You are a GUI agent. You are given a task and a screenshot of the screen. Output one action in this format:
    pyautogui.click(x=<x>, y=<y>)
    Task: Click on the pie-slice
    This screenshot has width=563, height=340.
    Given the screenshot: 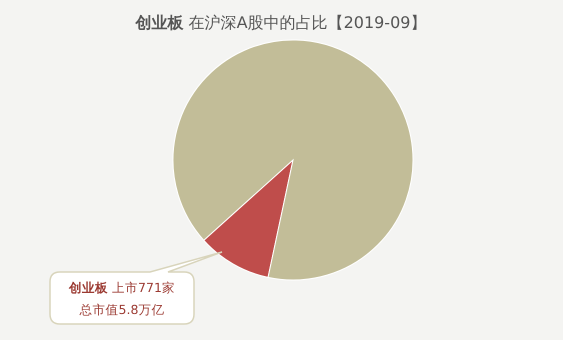 What is the action you would take?
    pyautogui.click(x=248, y=219)
    